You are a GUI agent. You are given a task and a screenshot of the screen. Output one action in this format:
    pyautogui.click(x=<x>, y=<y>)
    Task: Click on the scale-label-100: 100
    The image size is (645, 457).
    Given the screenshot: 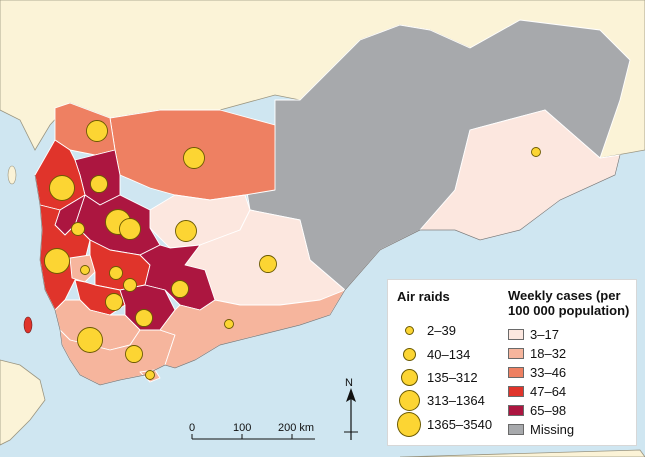 What is the action you would take?
    pyautogui.click(x=242, y=428)
    